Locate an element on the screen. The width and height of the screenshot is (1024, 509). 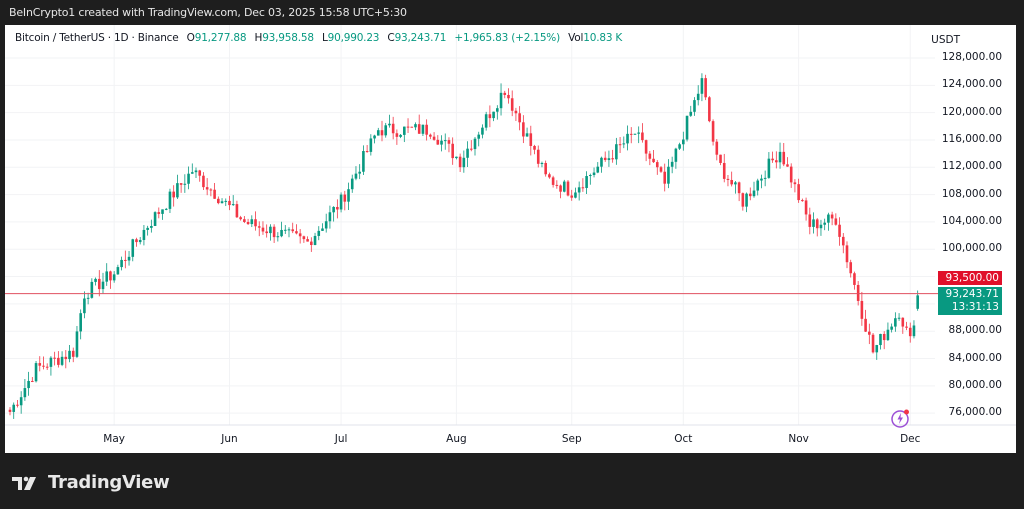
tradingview-logo-icon is located at coordinates (24, 483).